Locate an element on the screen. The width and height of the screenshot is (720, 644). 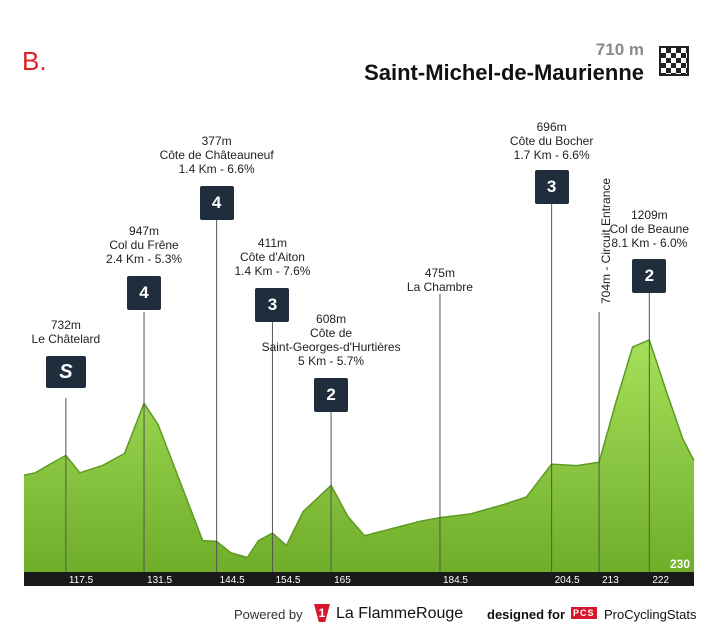
sprint-icon: S is located at coordinates (65, 372).